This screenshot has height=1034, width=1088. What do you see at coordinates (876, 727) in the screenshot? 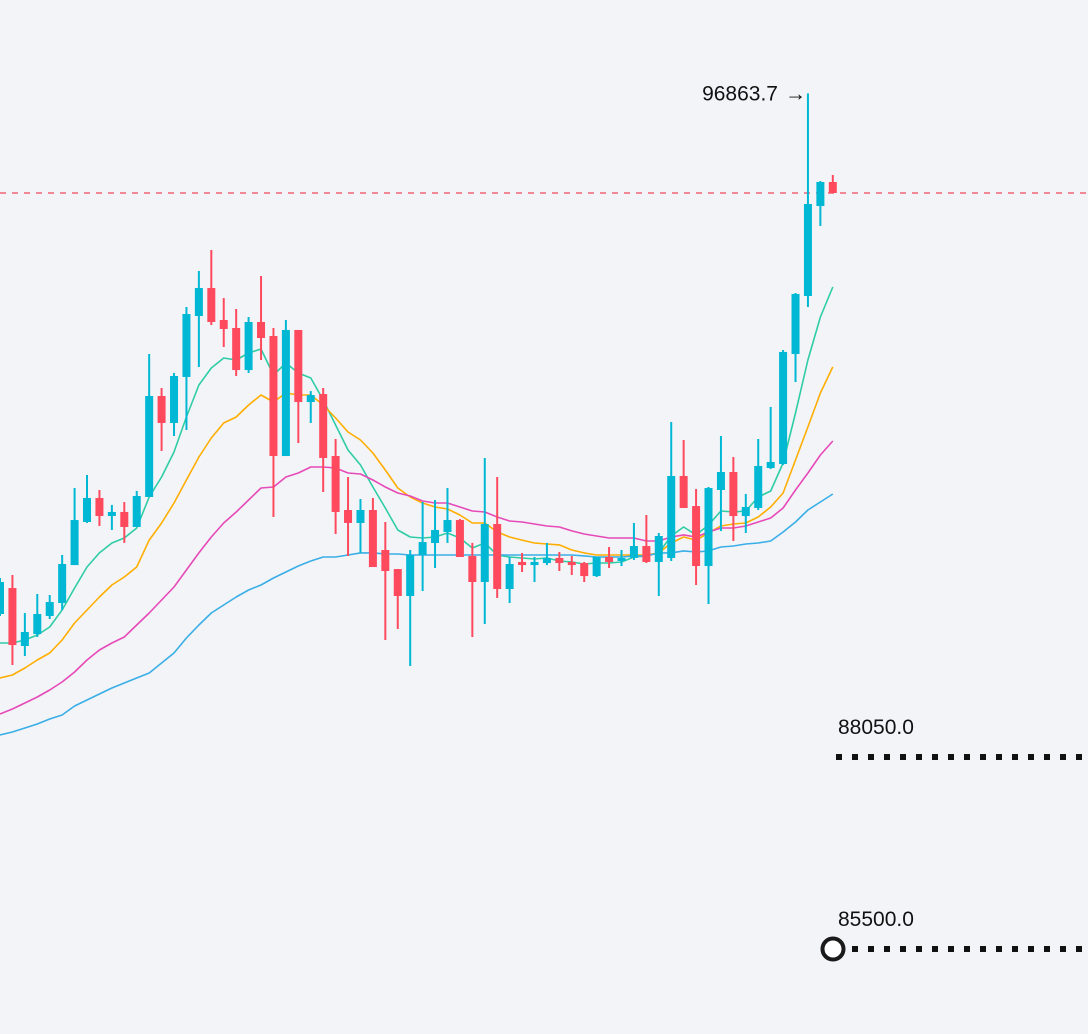
I see `level-label-88050: 88050.0` at bounding box center [876, 727].